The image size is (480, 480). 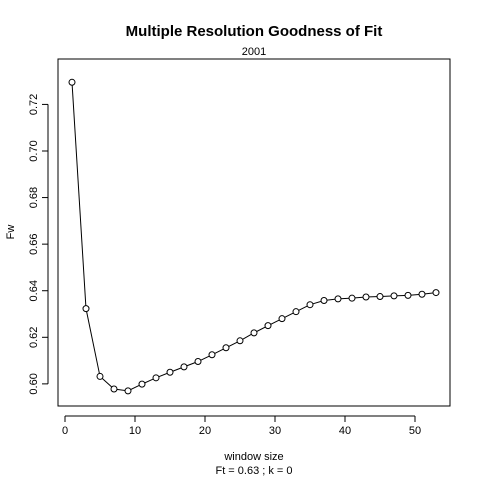 What do you see at coordinates (275, 431) in the screenshot?
I see `x-tick-label: 30` at bounding box center [275, 431].